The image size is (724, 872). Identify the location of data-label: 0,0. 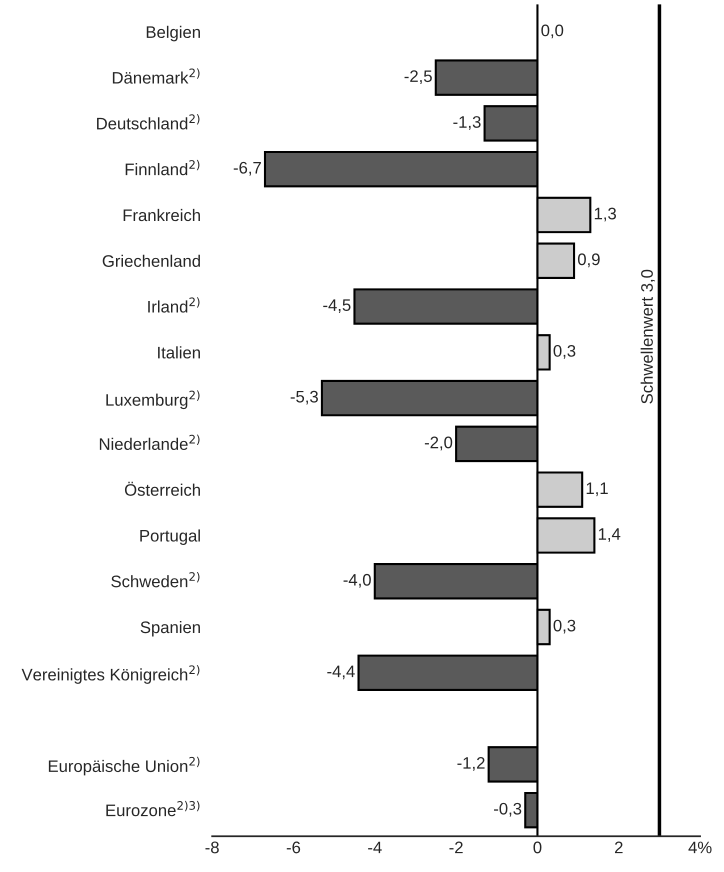
(552, 31).